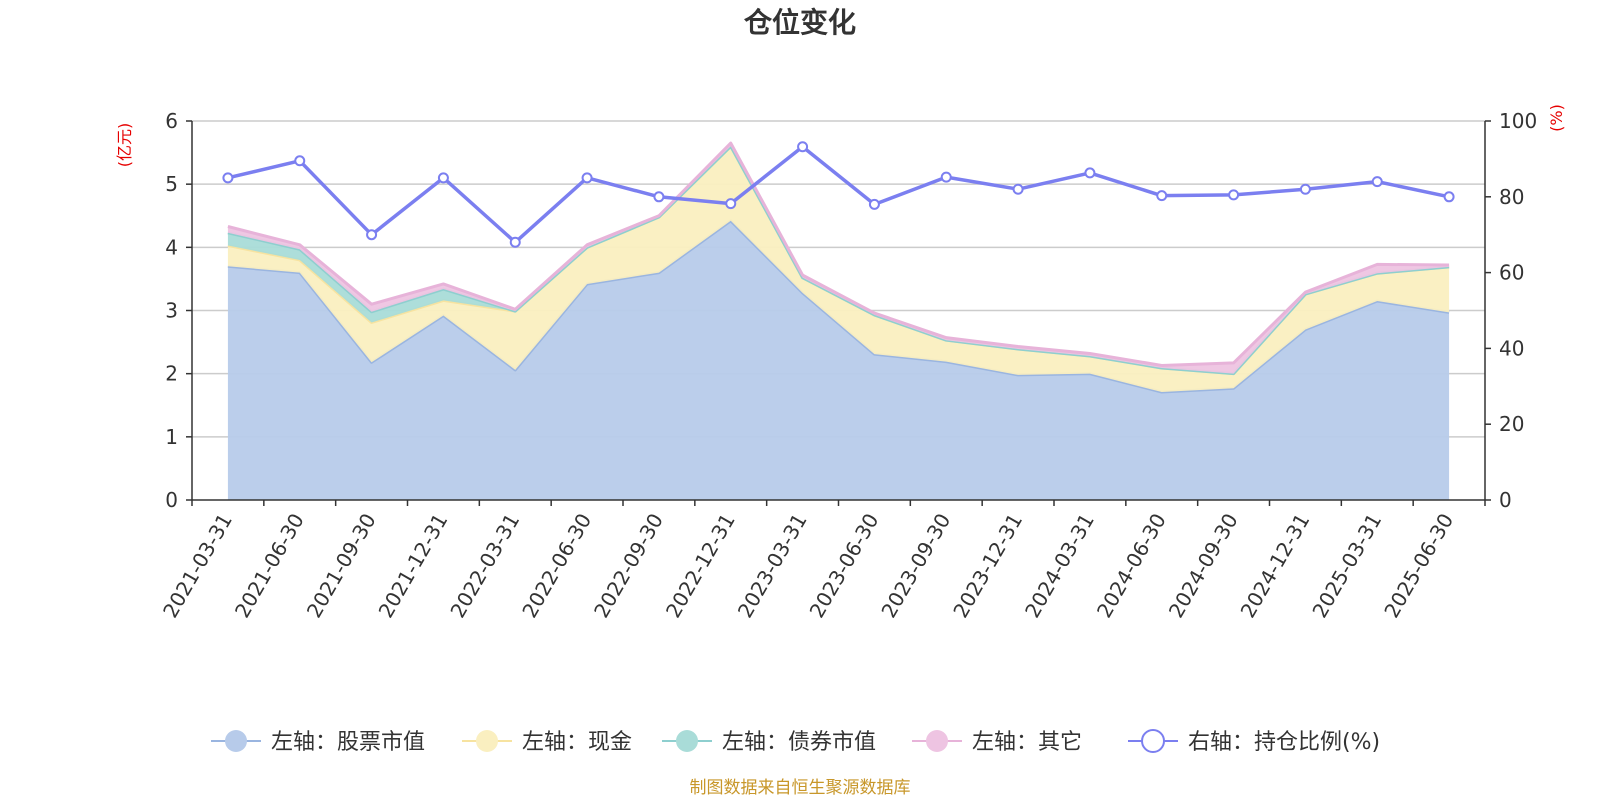 The image size is (1600, 800). I want to click on legend: 左轴：股票市值 左轴：现金 左轴：债券市值 左轴：其它 右轴：持仓比例(%), so click(795, 742).